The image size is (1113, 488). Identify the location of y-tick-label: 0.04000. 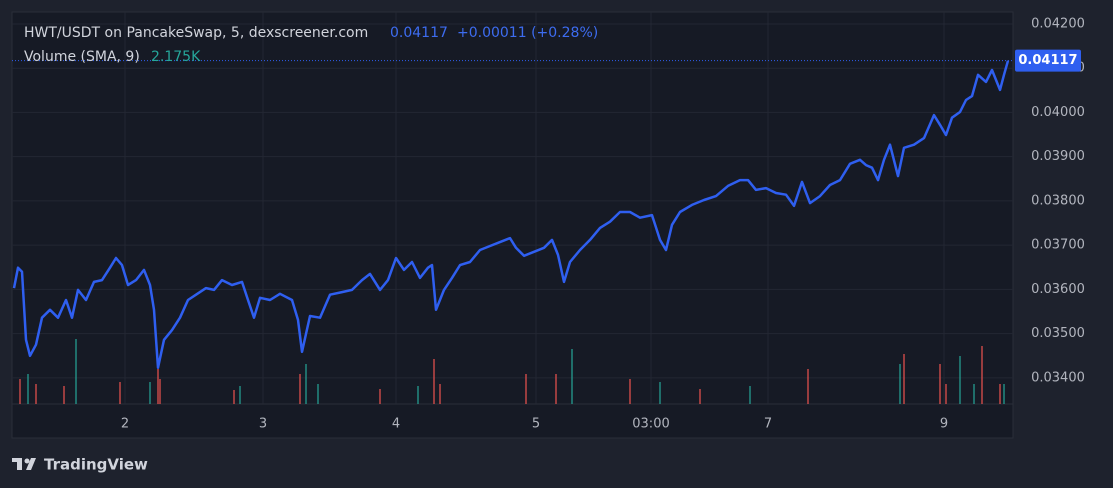
(1058, 112).